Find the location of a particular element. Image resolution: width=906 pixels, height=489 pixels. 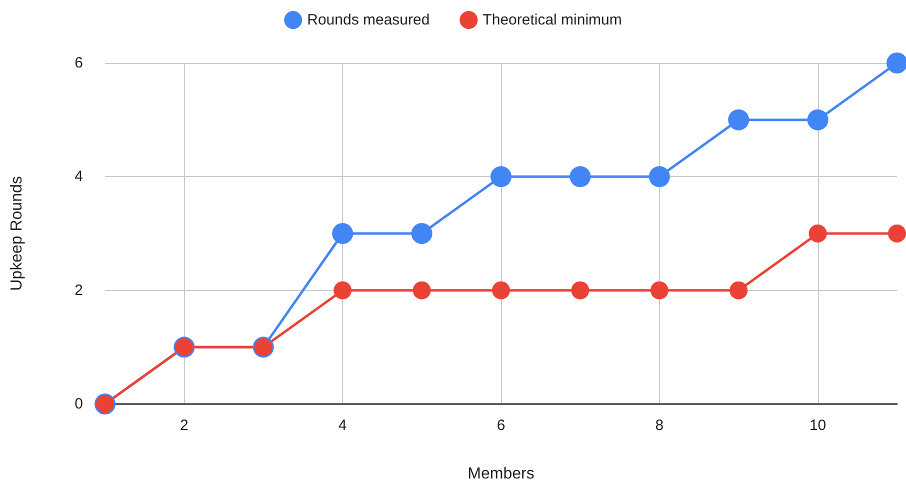

x-tick-label: 2 is located at coordinates (184, 425).